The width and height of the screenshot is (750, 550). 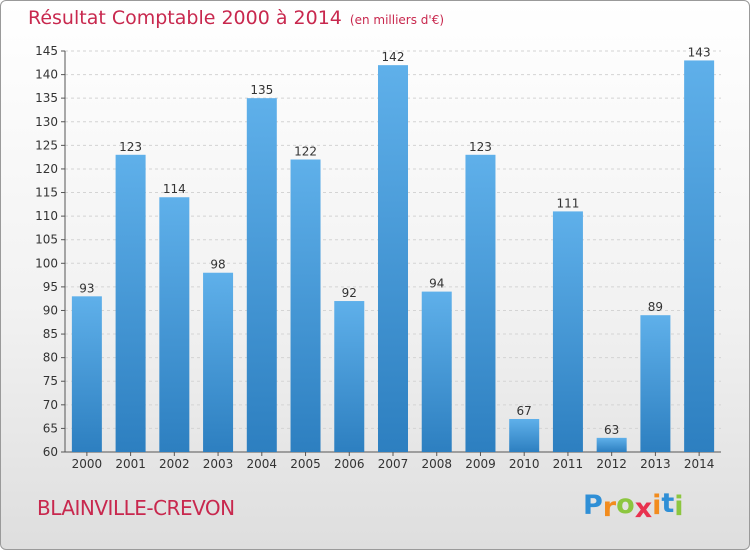 I want to click on logo-letter: x, so click(x=643, y=508).